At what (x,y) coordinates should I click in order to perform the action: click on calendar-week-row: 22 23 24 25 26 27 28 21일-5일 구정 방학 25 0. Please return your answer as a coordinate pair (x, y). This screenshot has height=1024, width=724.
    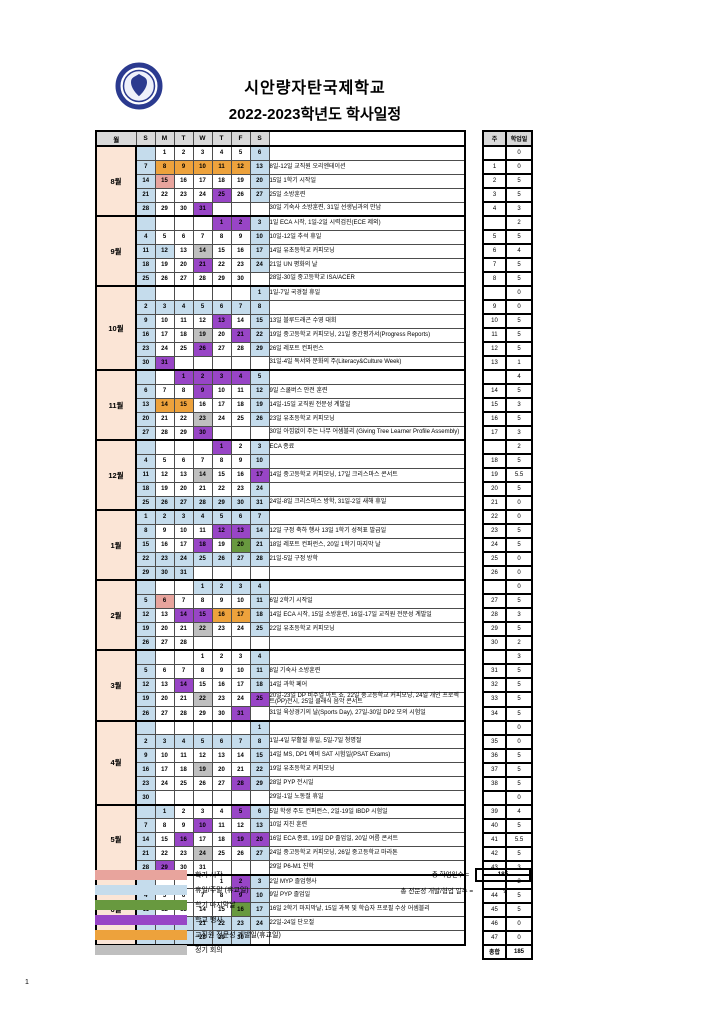
    Looking at the image, I should click on (314, 559).